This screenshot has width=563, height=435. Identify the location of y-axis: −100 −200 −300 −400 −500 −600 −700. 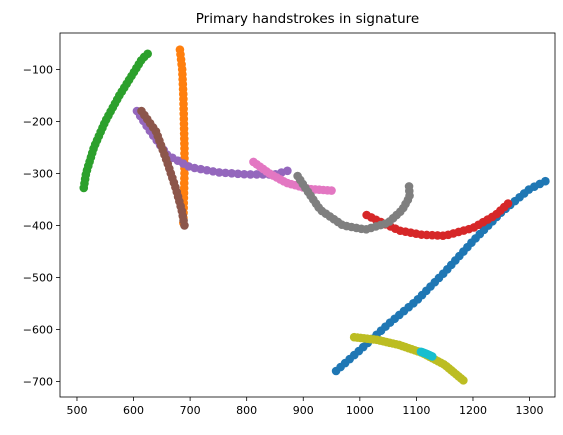
(41, 225).